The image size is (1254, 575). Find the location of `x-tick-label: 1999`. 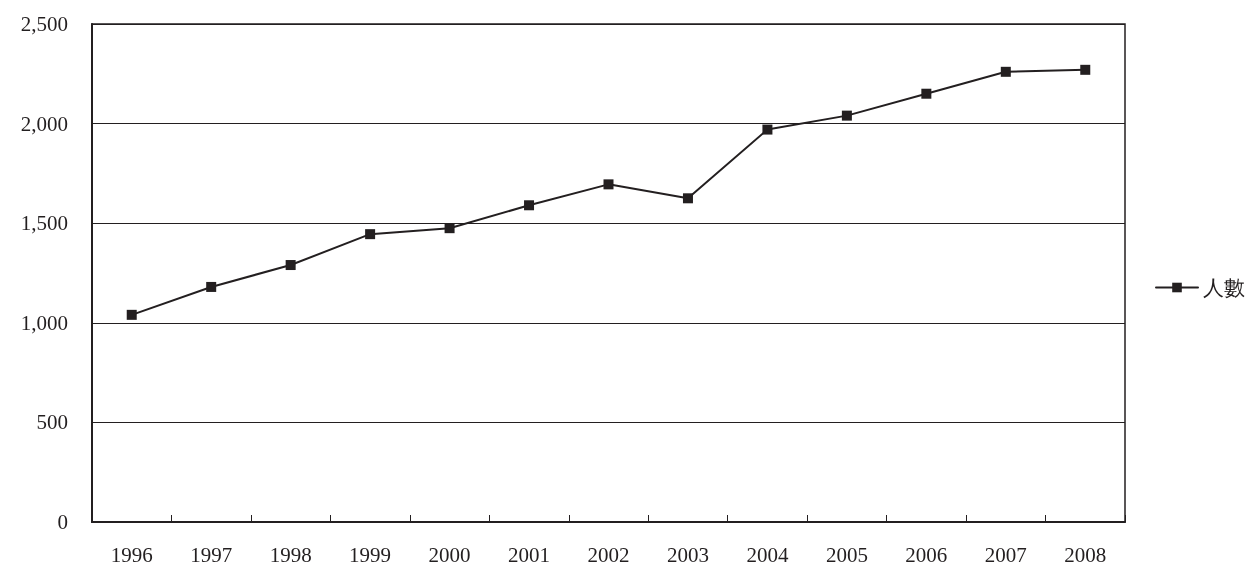

x-tick-label: 1999 is located at coordinates (370, 554).